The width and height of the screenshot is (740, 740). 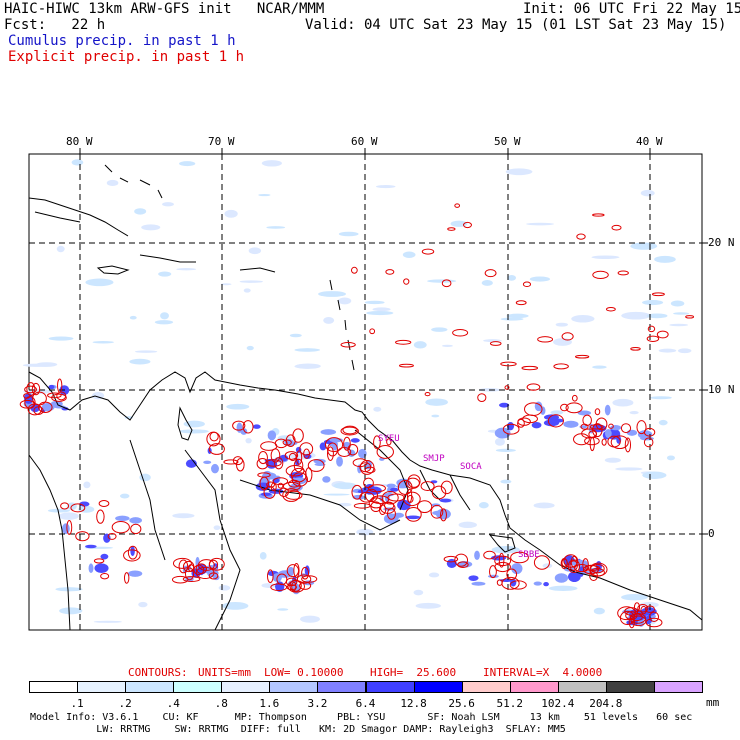 What do you see at coordinates (721, 389) in the screenshot?
I see `lat-label: 10 N` at bounding box center [721, 389].